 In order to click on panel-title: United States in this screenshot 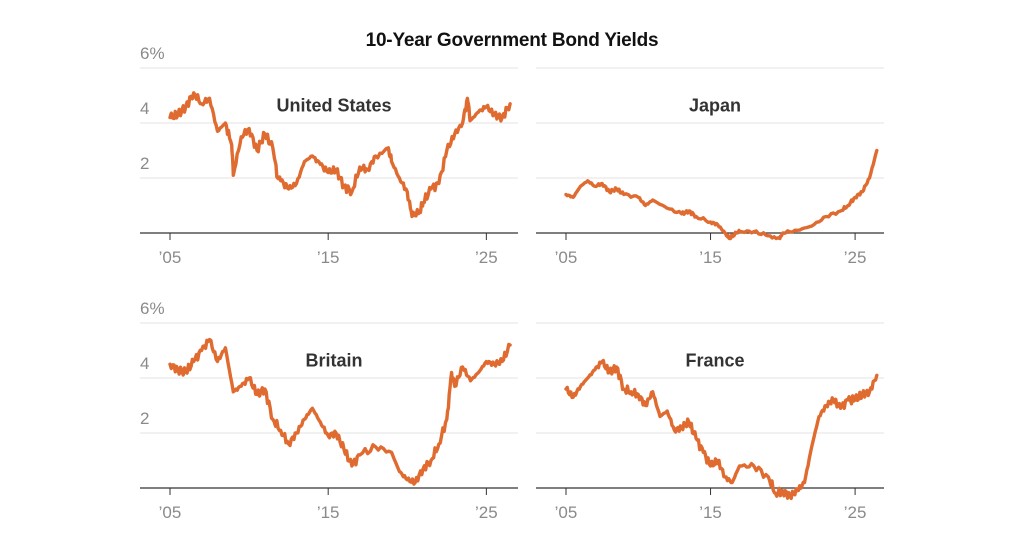, I will do `click(333, 105)`.